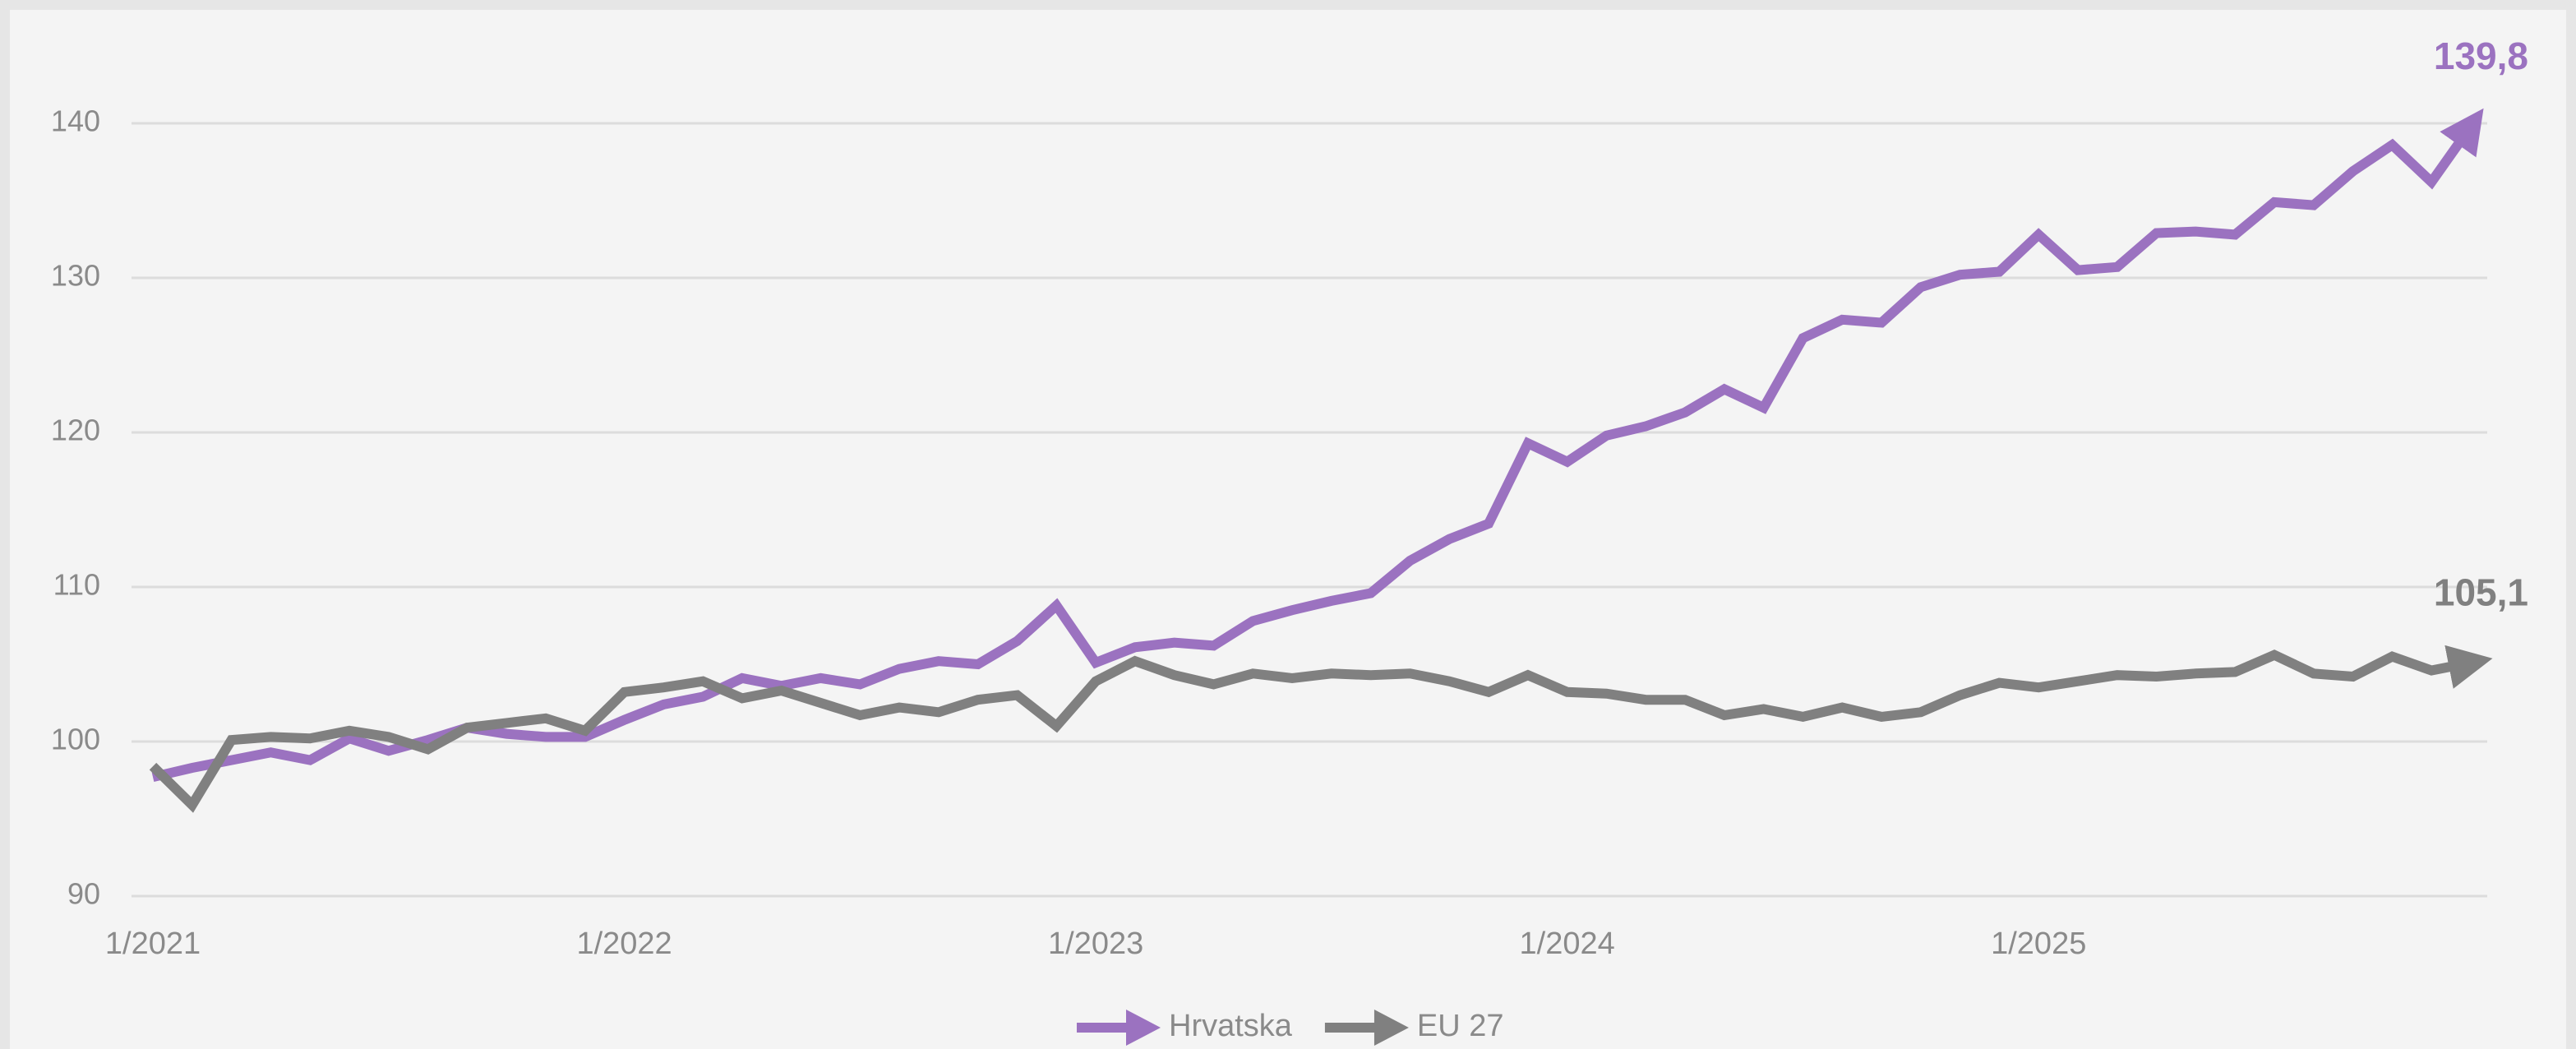 This screenshot has height=1049, width=2576. I want to click on legend-label: EU 27, so click(1461, 1026).